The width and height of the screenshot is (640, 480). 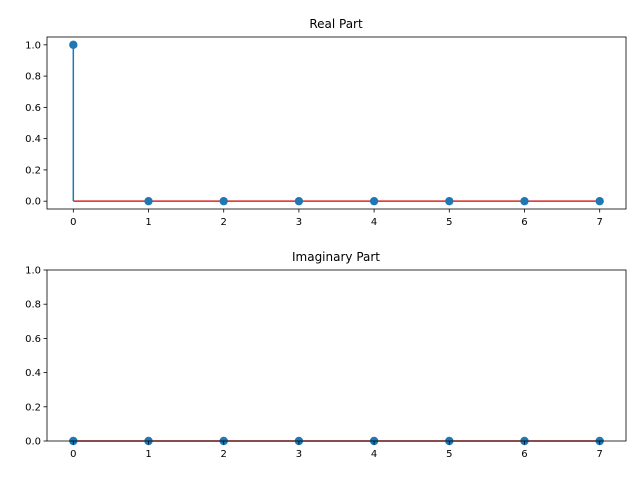 What do you see at coordinates (33, 108) in the screenshot?
I see `real-part-y-tick-label: 0.6` at bounding box center [33, 108].